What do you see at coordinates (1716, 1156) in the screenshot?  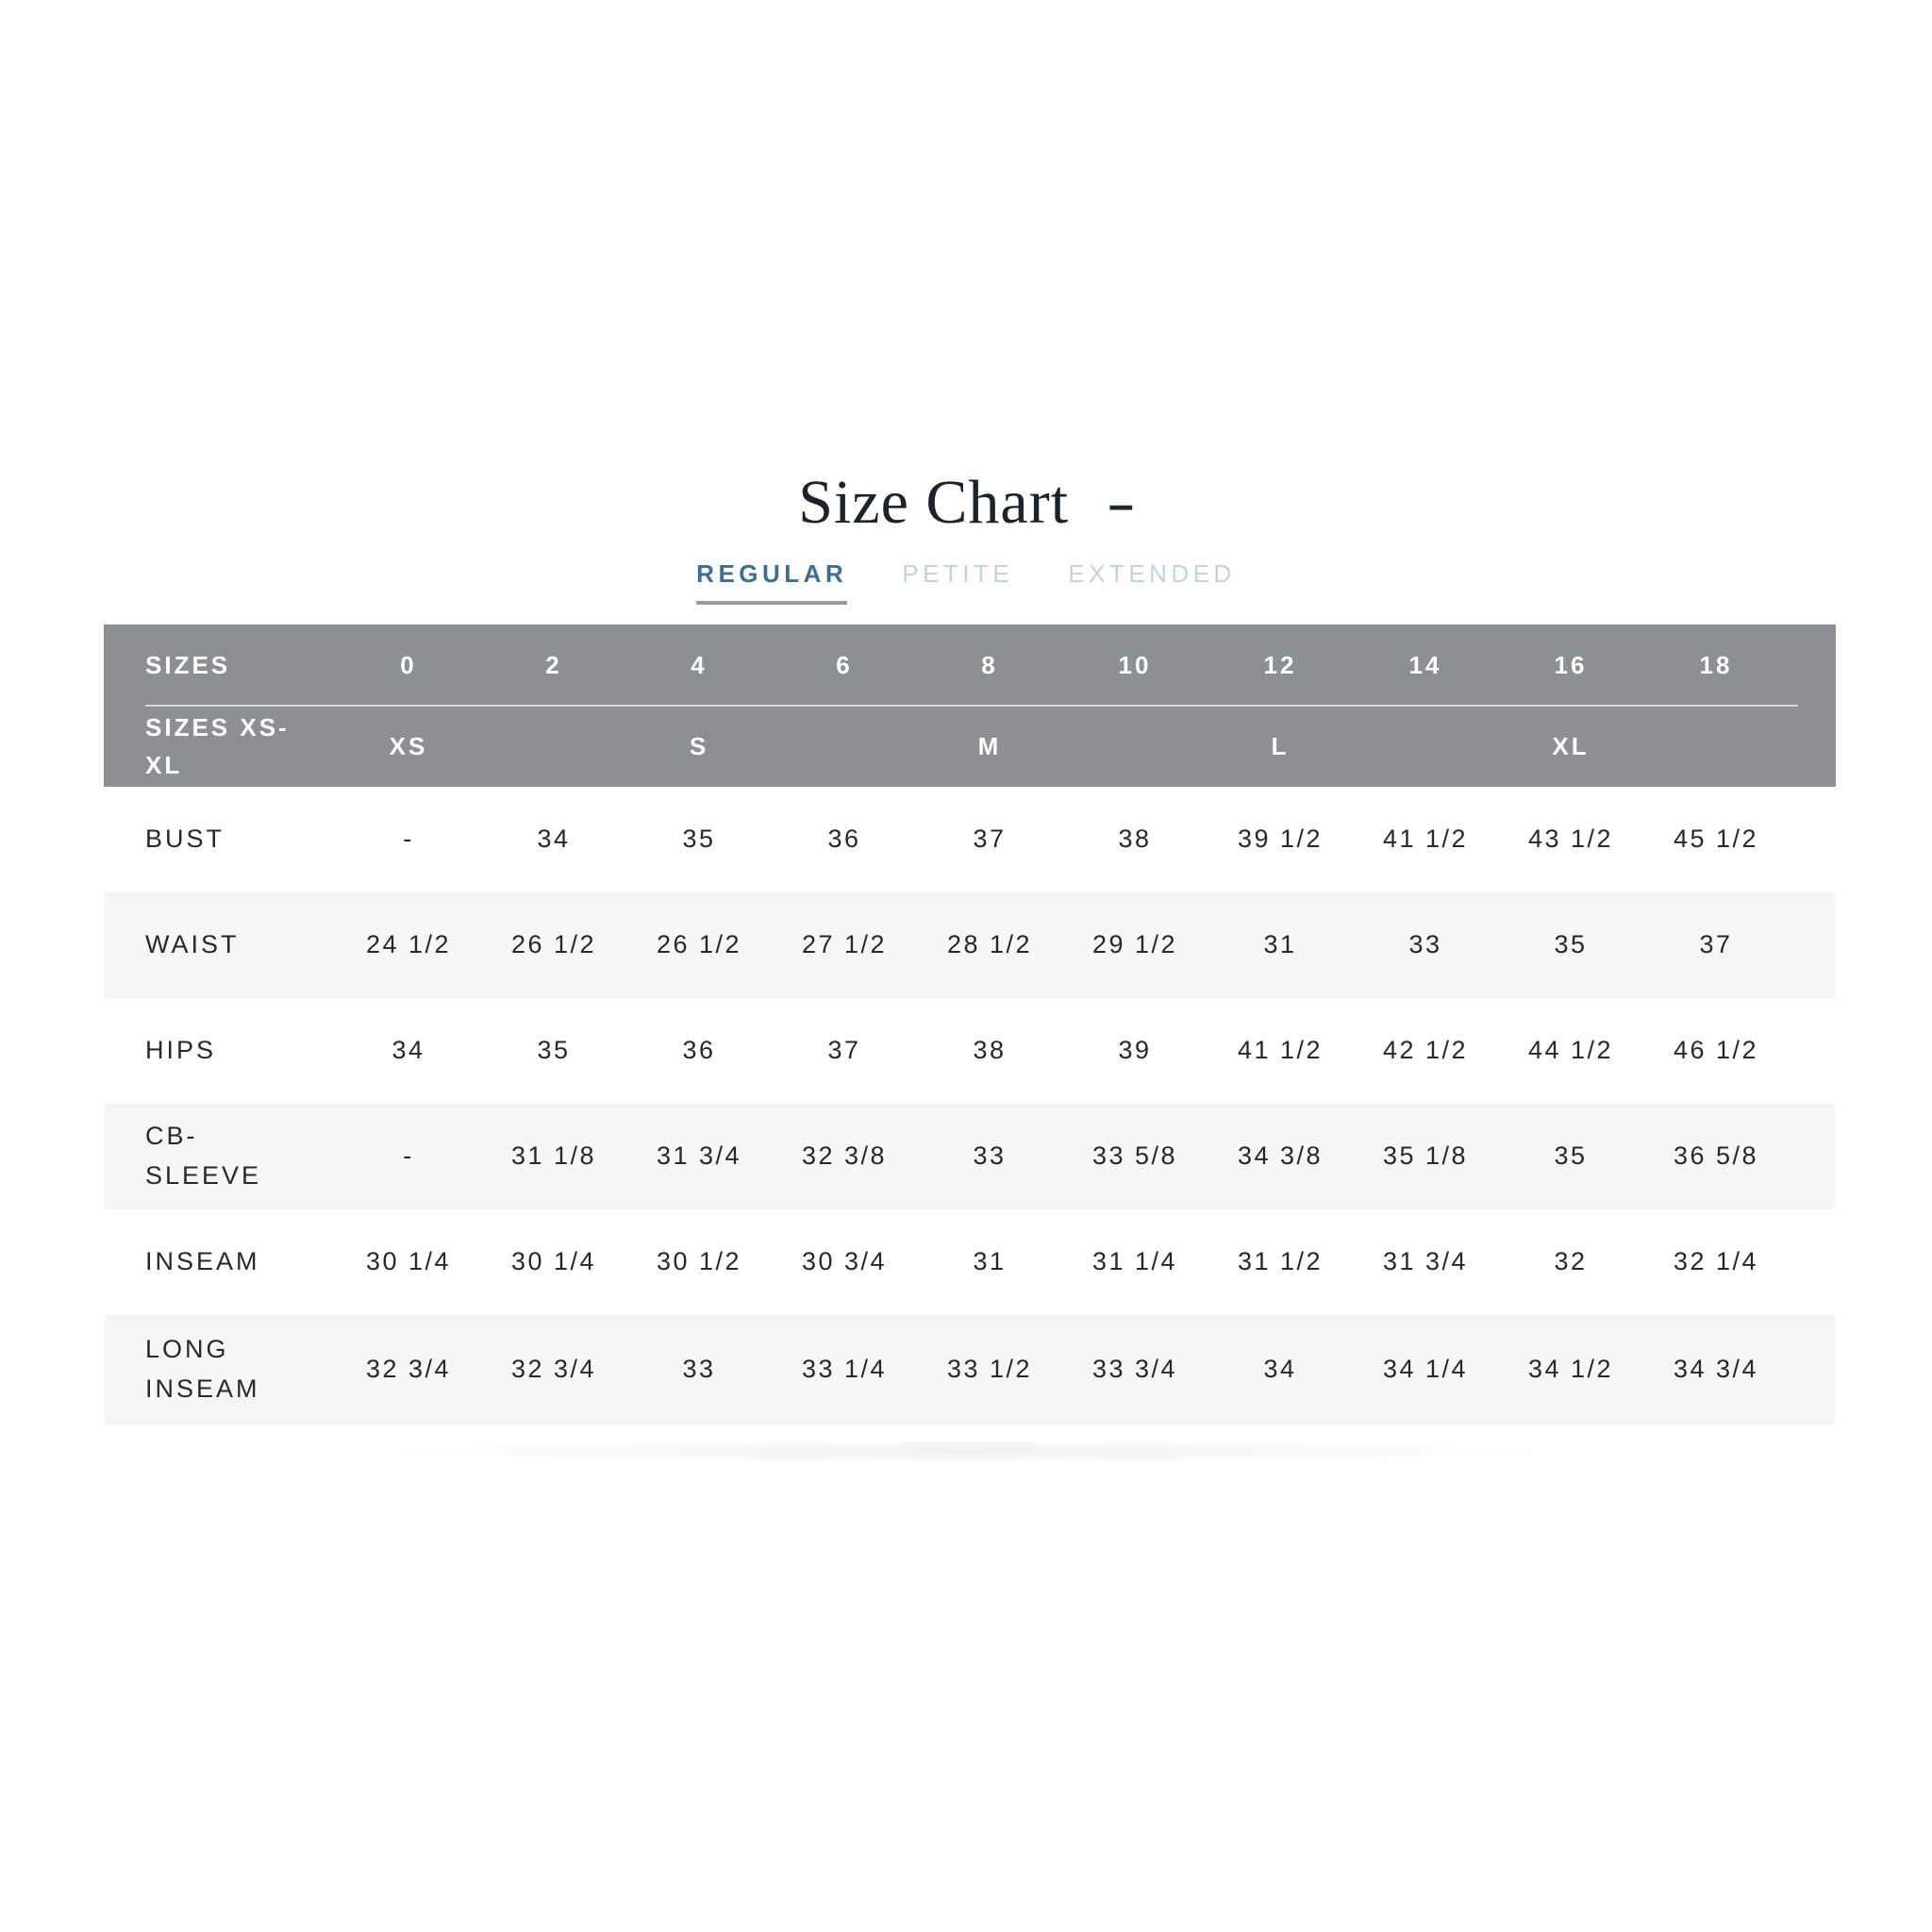 I see `table-cell: 36 5/8` at bounding box center [1716, 1156].